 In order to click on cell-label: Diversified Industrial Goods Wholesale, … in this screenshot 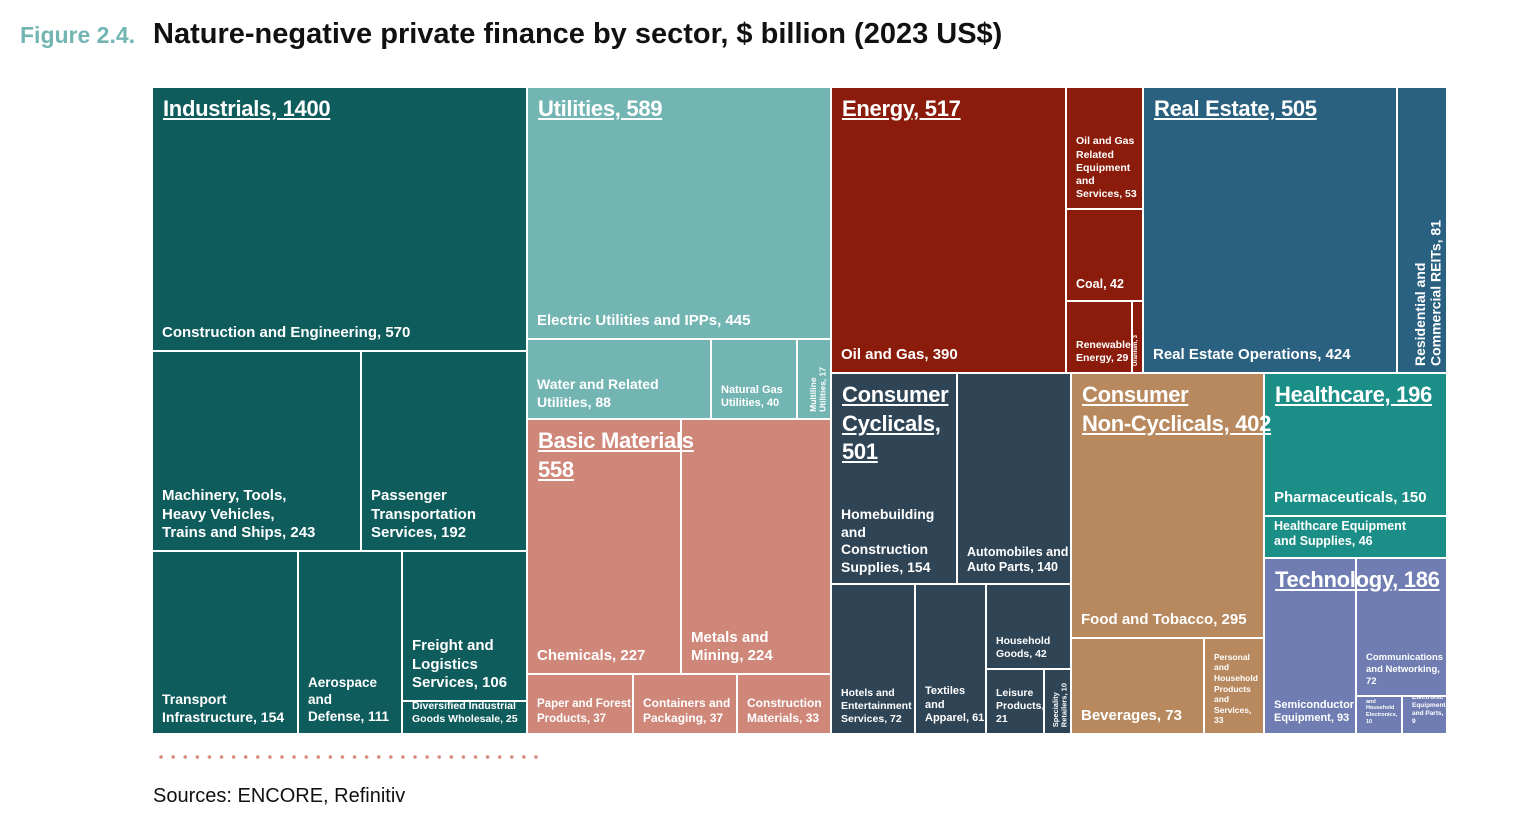, I will do `click(465, 713)`.